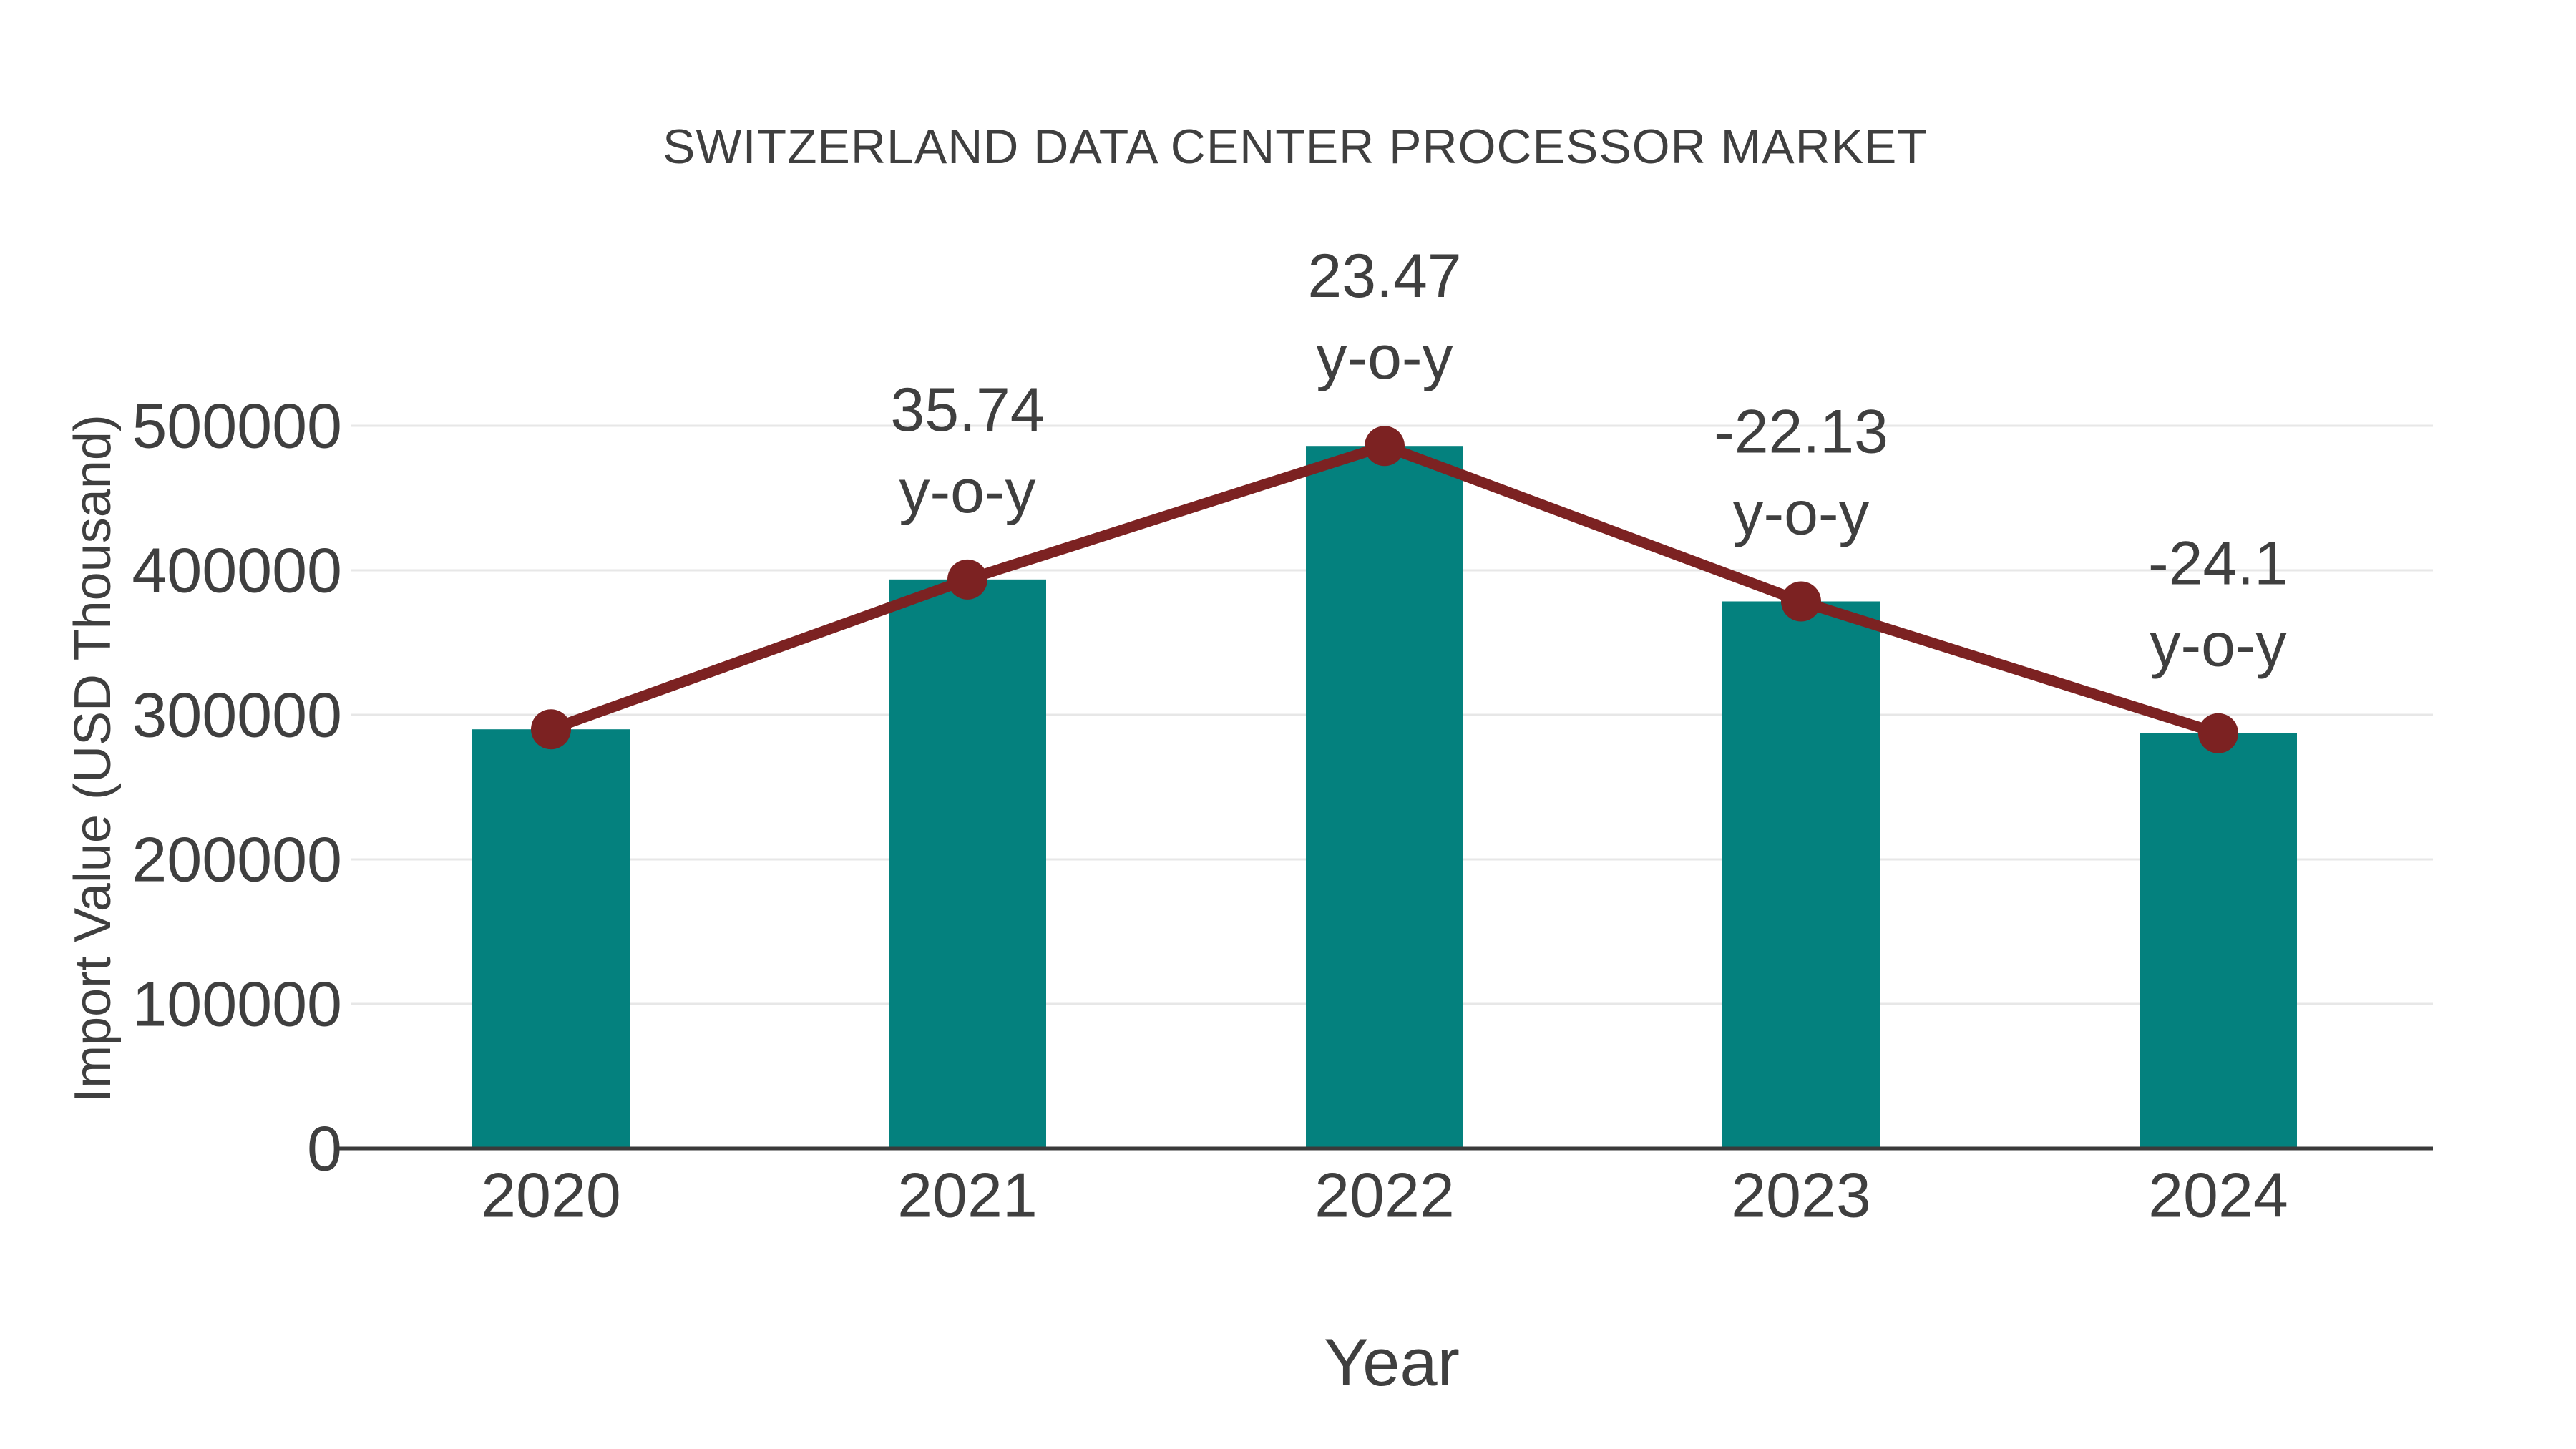 The image size is (2576, 1449). Describe the element at coordinates (551, 938) in the screenshot. I see `bar-2020` at that location.